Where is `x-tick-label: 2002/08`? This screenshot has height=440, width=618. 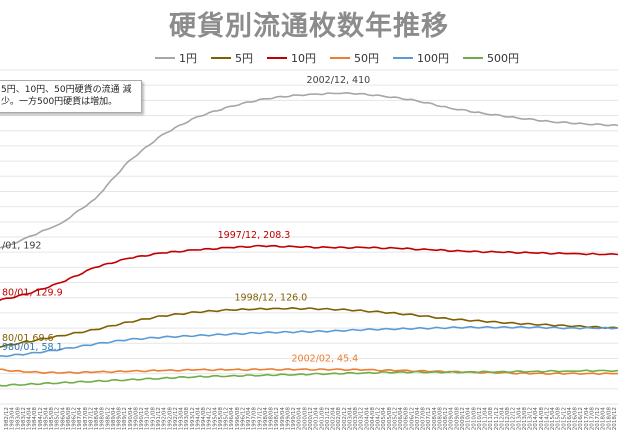
x-tick-label: 2002/08 is located at coordinates (339, 419).